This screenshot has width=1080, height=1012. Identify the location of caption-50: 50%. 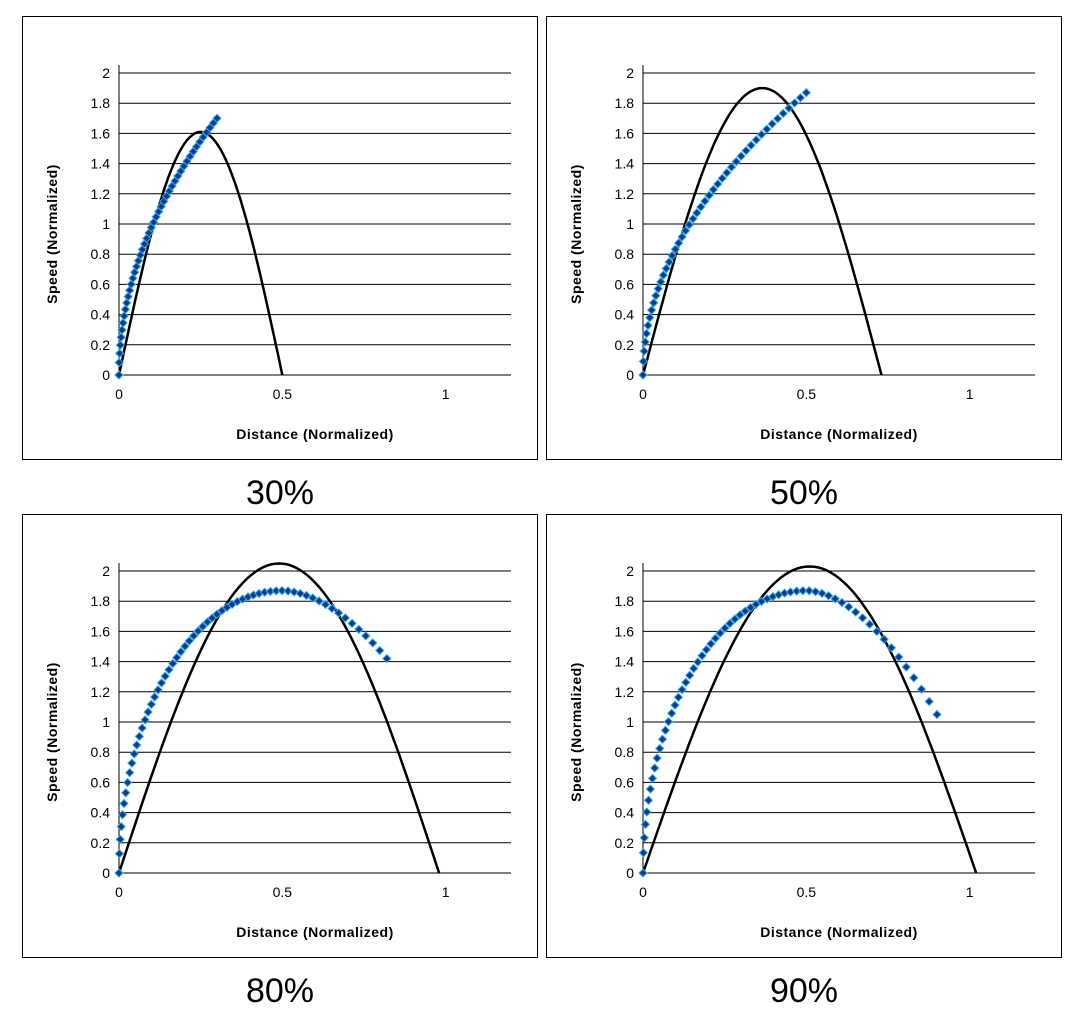
(804, 493).